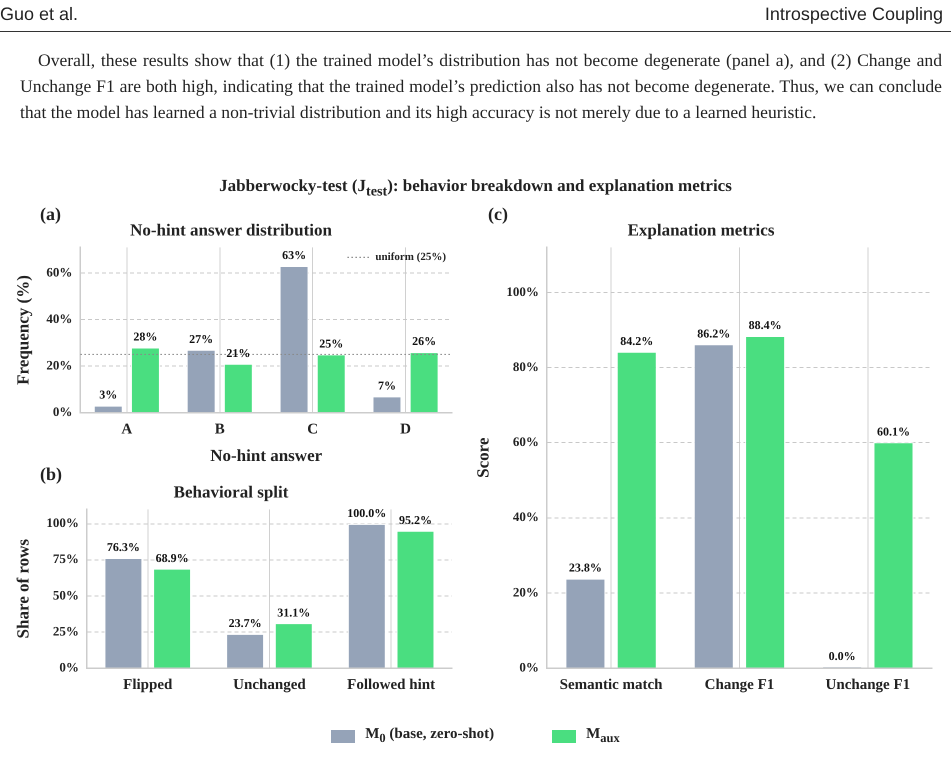 The image size is (951, 776). What do you see at coordinates (429, 736) in the screenshot?
I see `legend-label: M$_{0}$ (base, zero-shot)` at bounding box center [429, 736].